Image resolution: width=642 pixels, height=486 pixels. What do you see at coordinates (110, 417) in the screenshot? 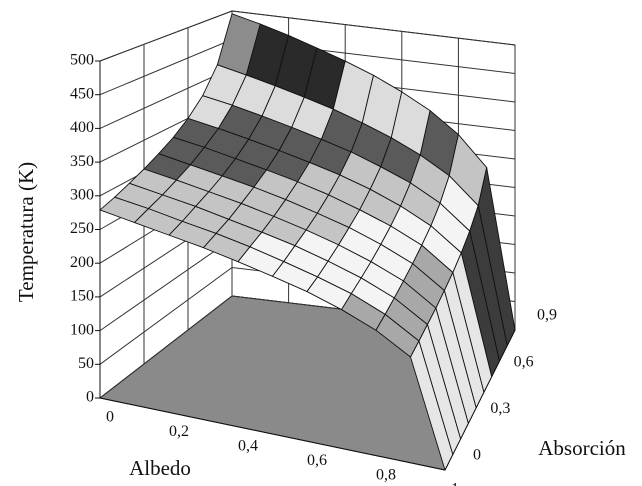
I see `x-tick-label: 0` at bounding box center [110, 417].